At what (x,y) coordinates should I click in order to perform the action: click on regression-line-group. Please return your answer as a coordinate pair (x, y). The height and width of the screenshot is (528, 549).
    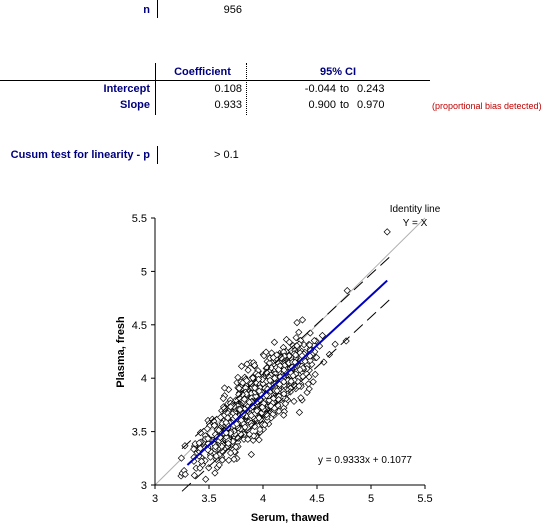
    Looking at the image, I should click on (287, 372).